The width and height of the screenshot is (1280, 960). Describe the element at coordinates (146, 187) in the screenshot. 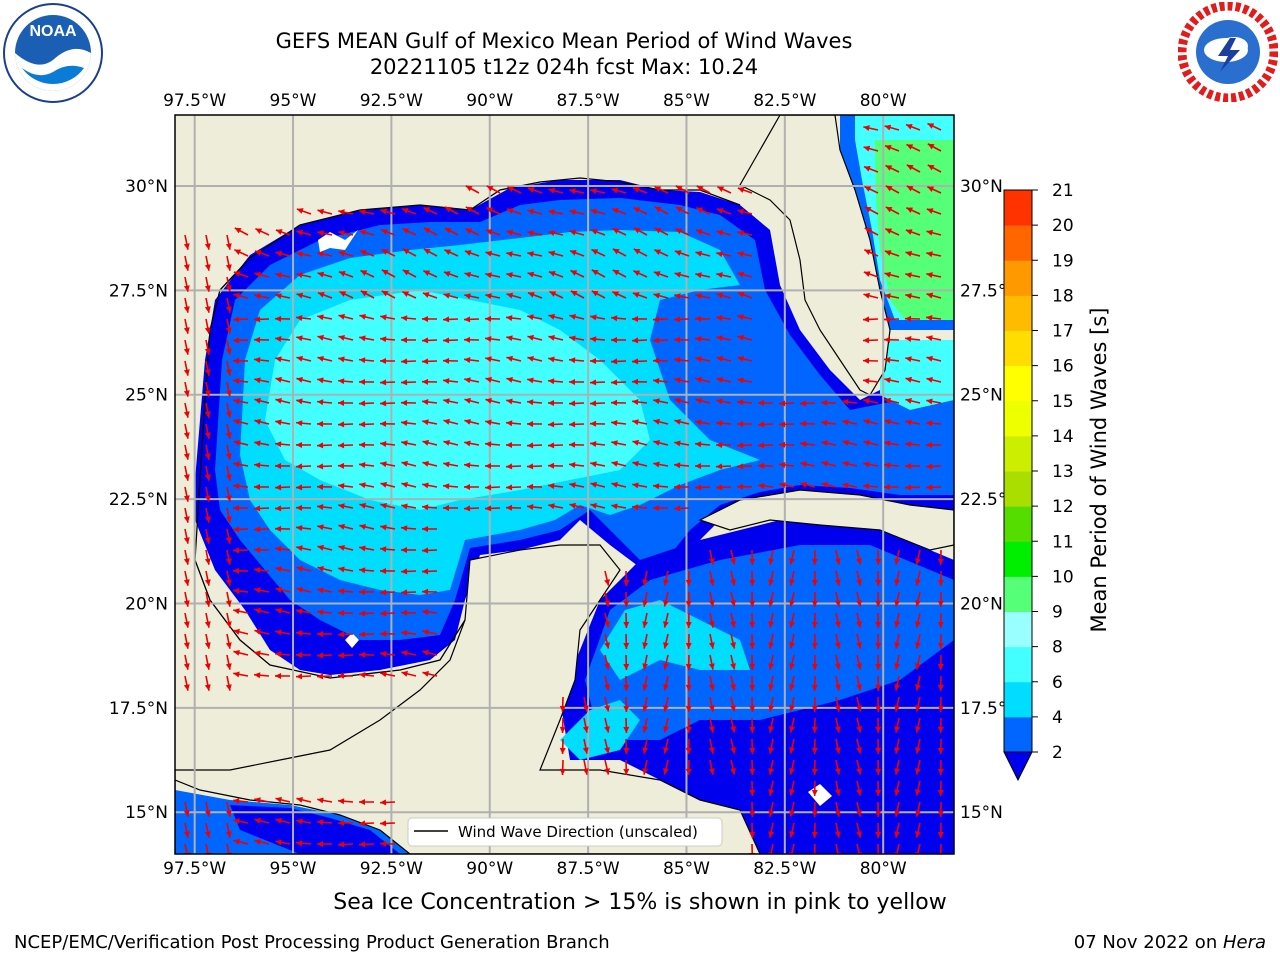

I see `lat-label: 30°N` at that location.